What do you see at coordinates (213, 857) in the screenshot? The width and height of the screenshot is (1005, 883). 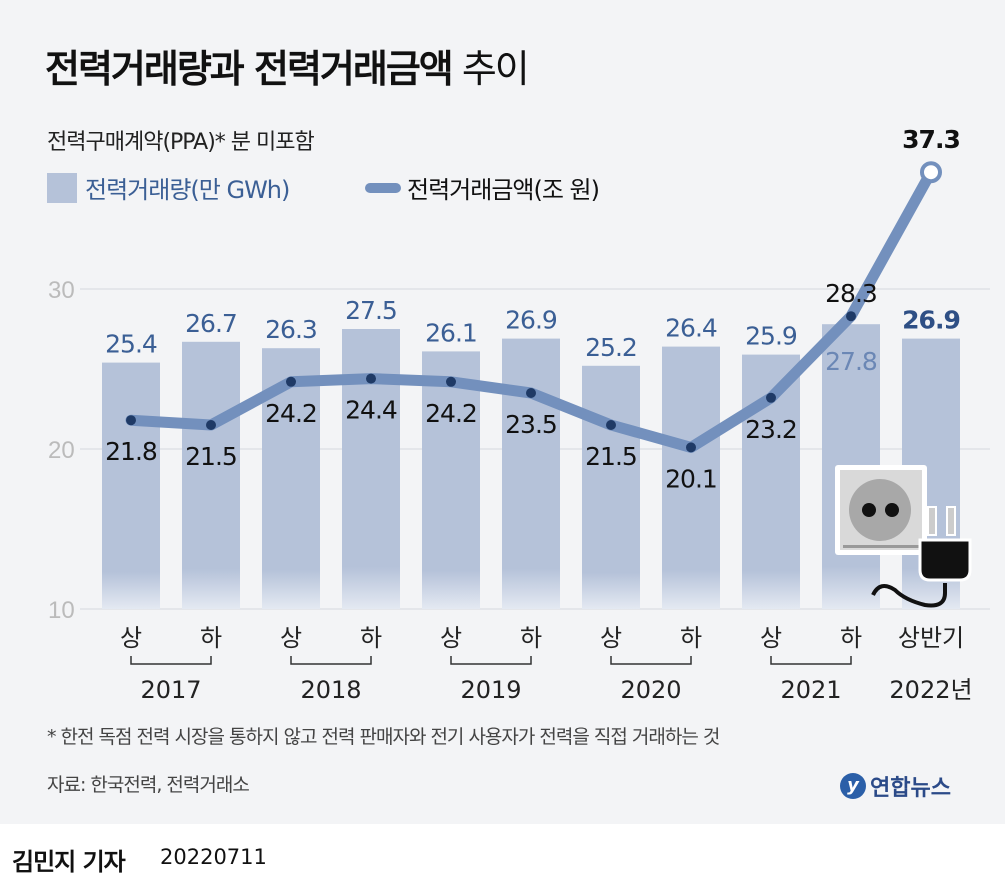 I see `date: 20220711` at bounding box center [213, 857].